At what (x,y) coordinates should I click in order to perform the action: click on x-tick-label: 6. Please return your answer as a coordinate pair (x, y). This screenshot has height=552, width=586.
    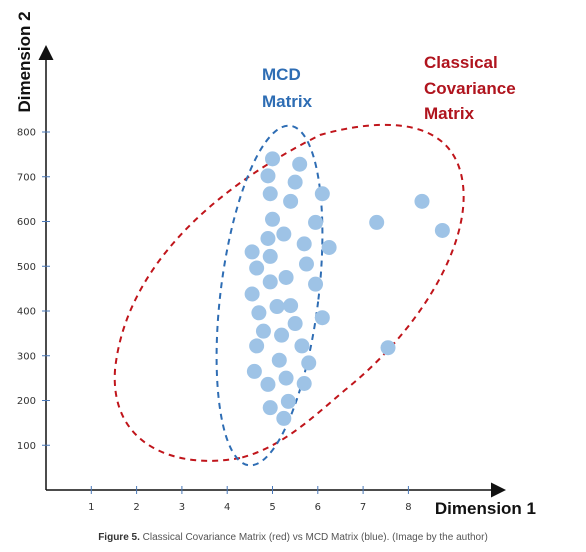
    Looking at the image, I should click on (318, 507).